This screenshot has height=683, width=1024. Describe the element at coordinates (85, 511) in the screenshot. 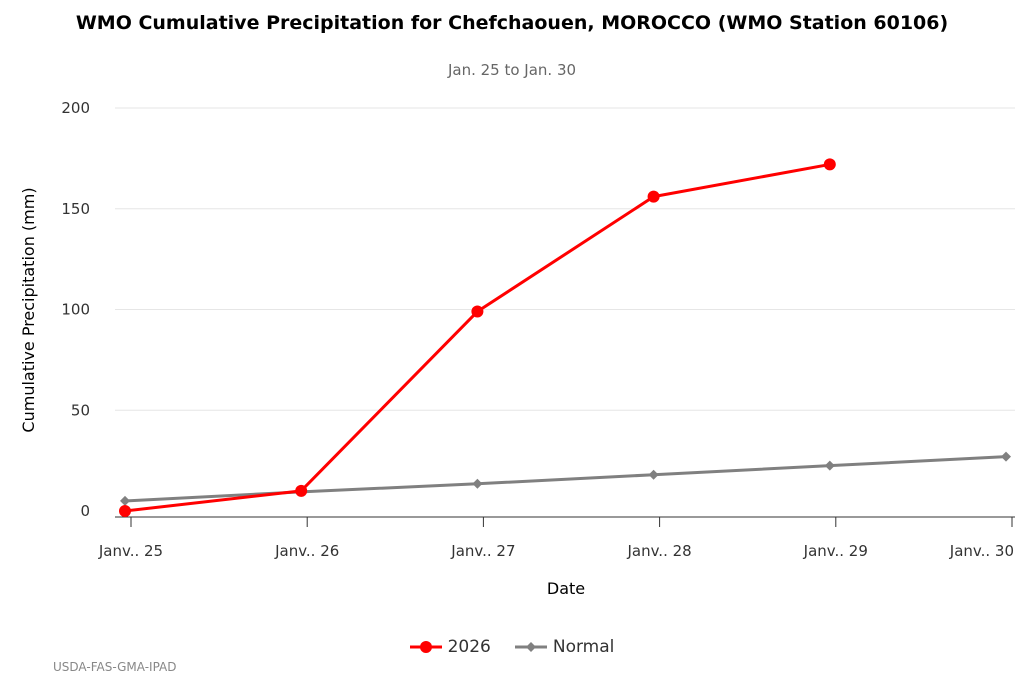

I see `y-tick-label: 0` at that location.